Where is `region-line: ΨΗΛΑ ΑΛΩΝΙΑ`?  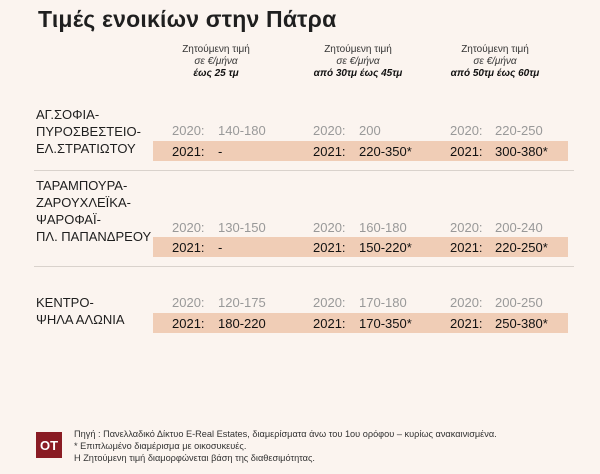
region-line: ΨΗΛΑ ΑΛΩΝΙΑ is located at coordinates (80, 319).